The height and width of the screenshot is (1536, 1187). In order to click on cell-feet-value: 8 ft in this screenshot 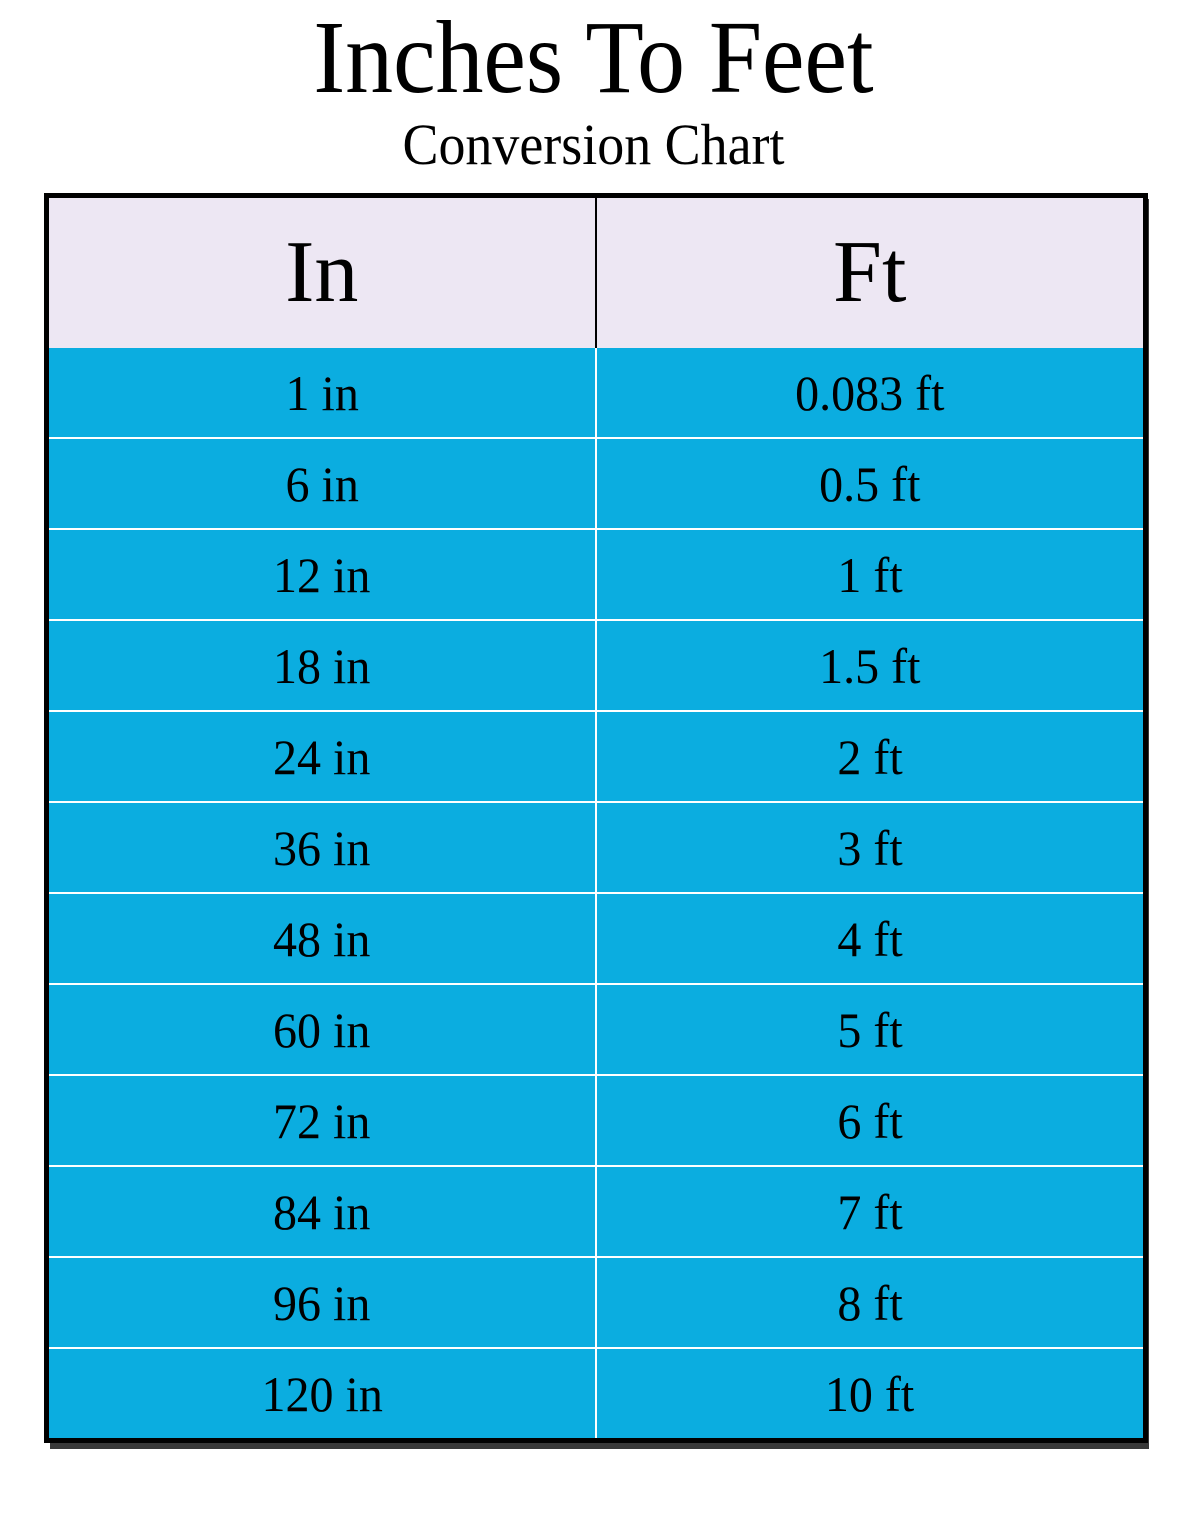, I will do `click(870, 1302)`.